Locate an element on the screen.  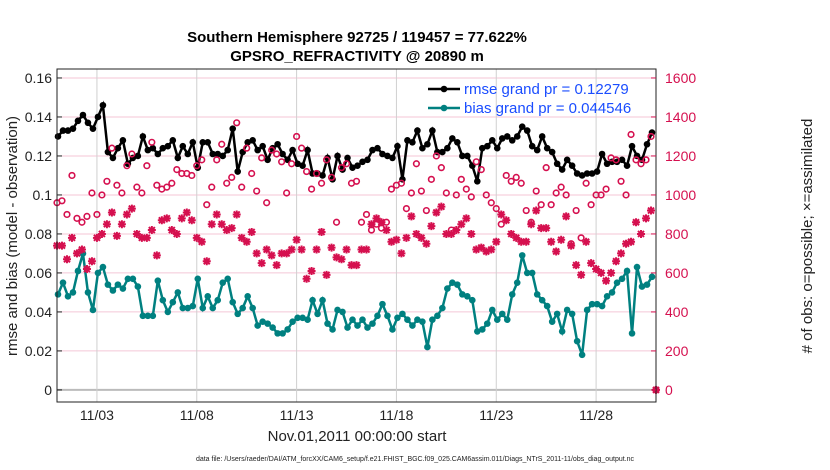
legend-entry: bias grand pr = 0.044546 is located at coordinates (547, 108).